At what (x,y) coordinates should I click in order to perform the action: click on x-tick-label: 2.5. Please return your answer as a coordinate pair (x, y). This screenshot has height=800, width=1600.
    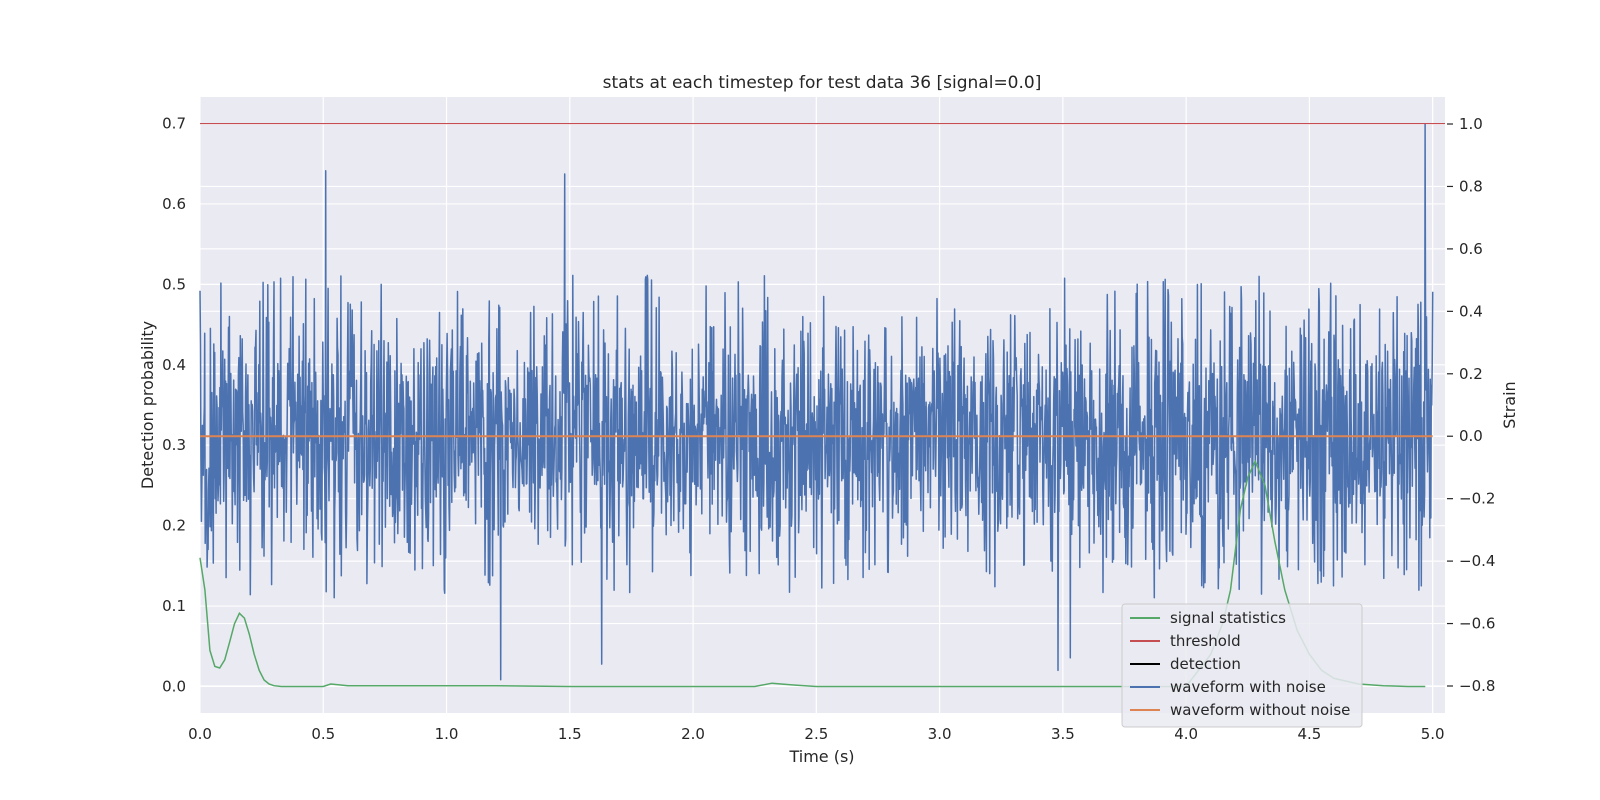
    Looking at the image, I should click on (816, 734).